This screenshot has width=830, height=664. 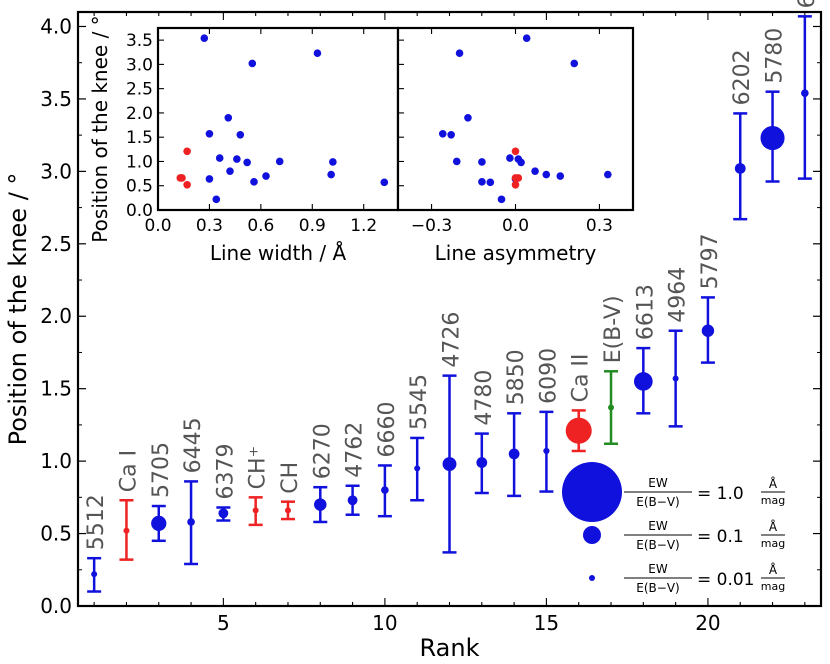 What do you see at coordinates (452, 340) in the screenshot?
I see `point-label: 4726` at bounding box center [452, 340].